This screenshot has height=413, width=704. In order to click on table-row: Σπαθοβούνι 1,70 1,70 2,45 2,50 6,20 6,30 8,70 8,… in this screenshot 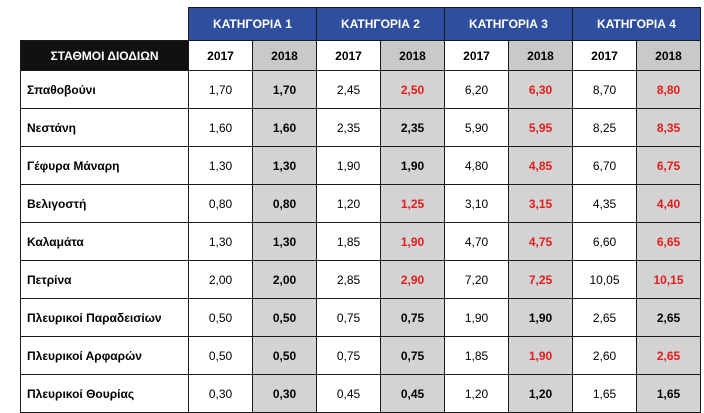, I will do `click(360, 89)`.